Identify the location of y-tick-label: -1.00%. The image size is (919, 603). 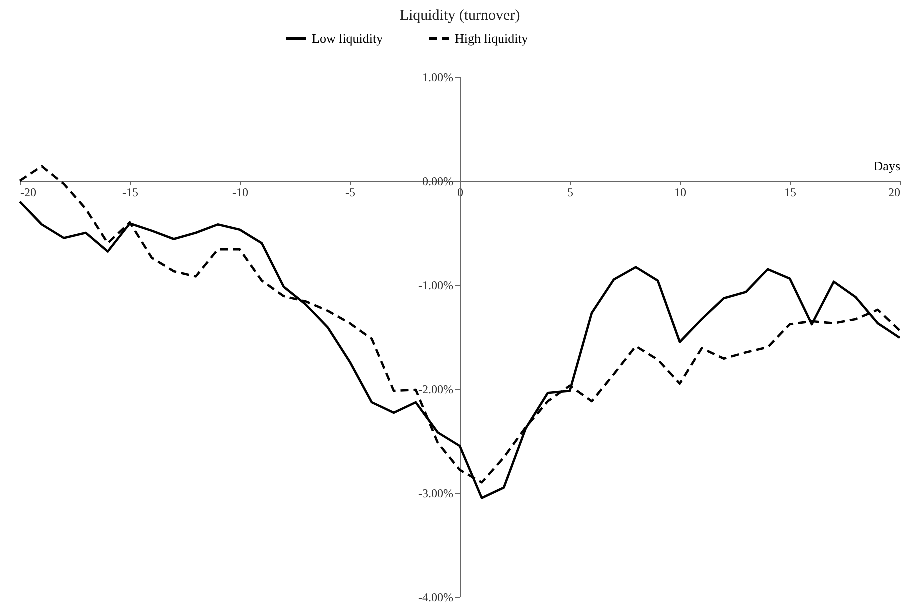
(436, 285).